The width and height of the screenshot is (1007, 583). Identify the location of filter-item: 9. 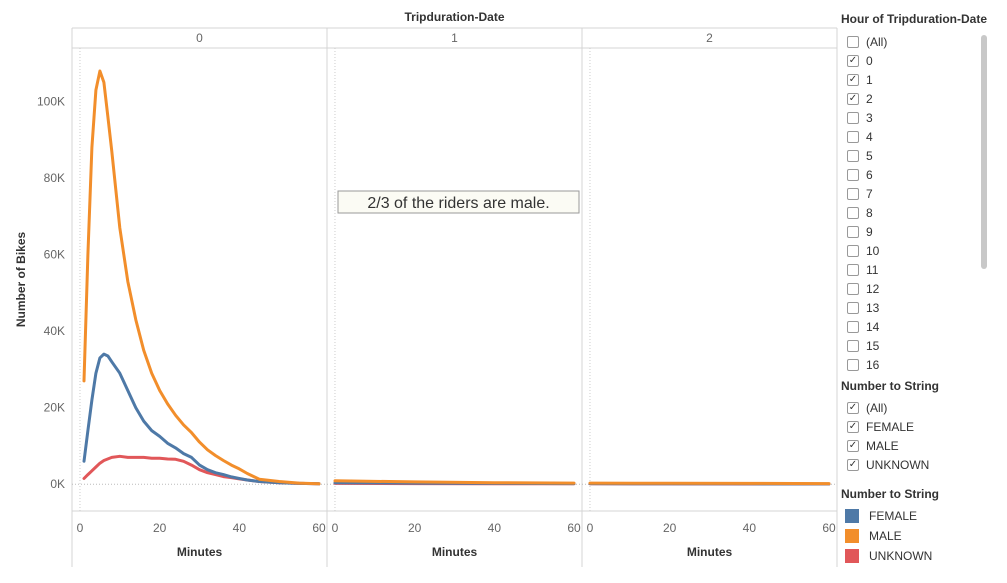
(912, 231).